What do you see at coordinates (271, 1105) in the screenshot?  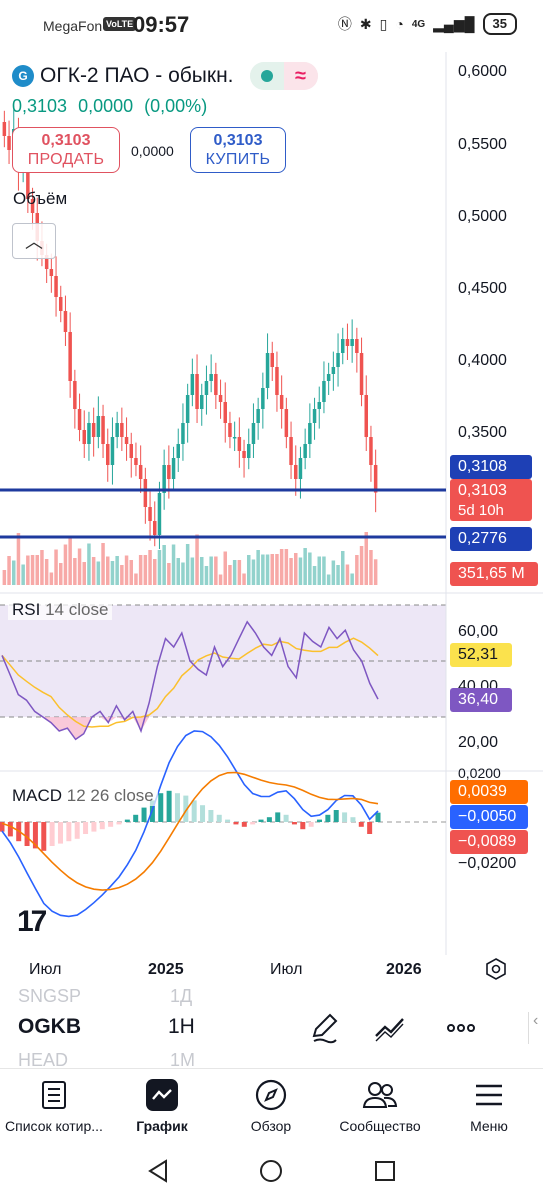 I see `nav-overview: Обзор` at bounding box center [271, 1105].